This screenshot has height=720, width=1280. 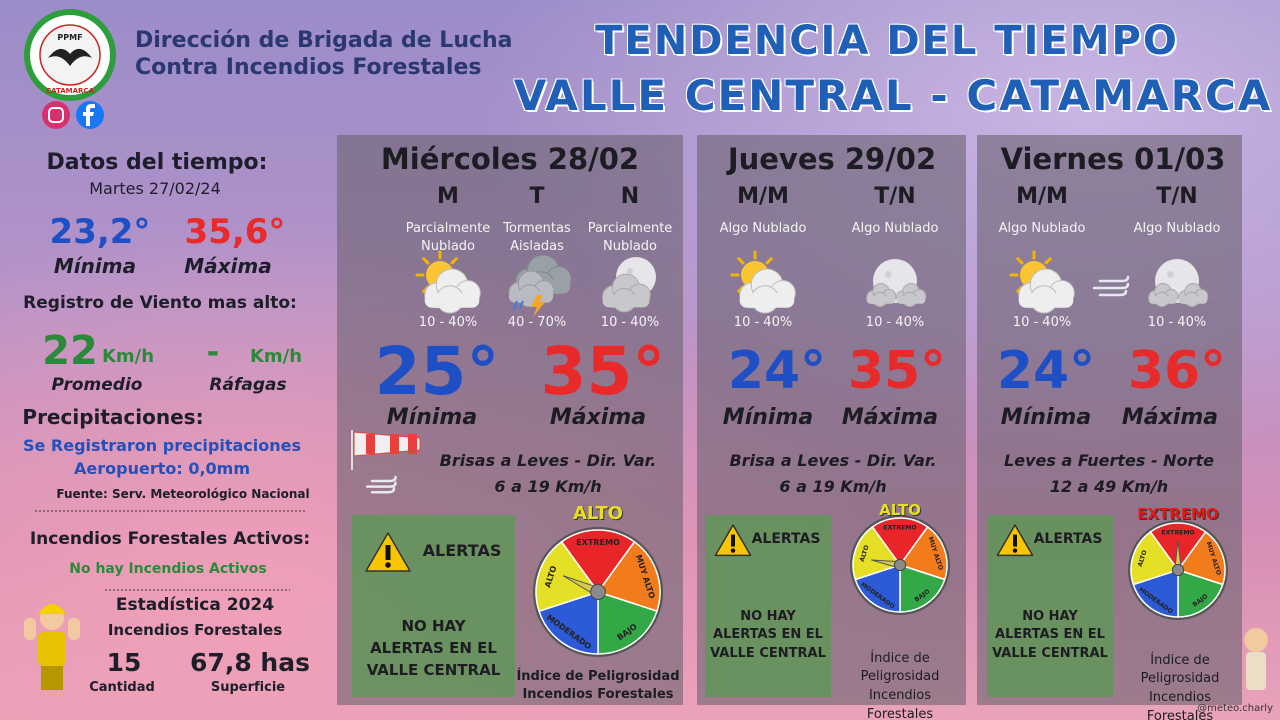 I want to click on precip-text: Aeropuerto: 0,0mm, so click(x=162, y=468).